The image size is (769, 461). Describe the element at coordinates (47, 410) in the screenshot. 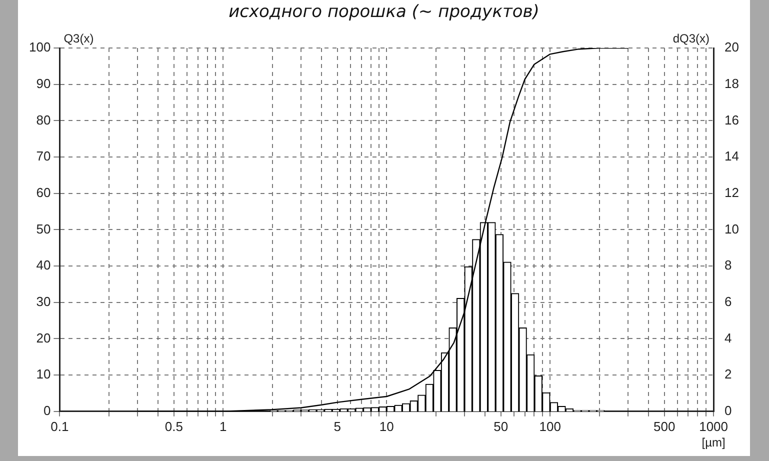

I see `y-tick-label: 0` at that location.